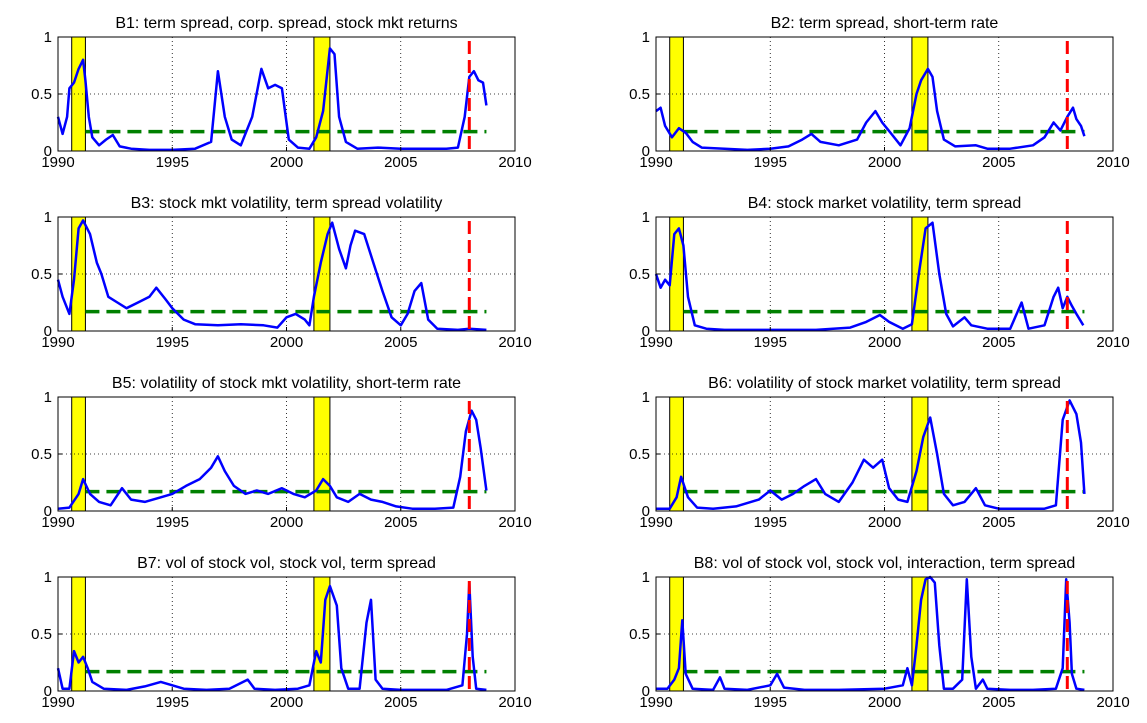 This screenshot has width=1147, height=723. I want to click on chart-title: B2: term spread, short-term rate, so click(885, 23).